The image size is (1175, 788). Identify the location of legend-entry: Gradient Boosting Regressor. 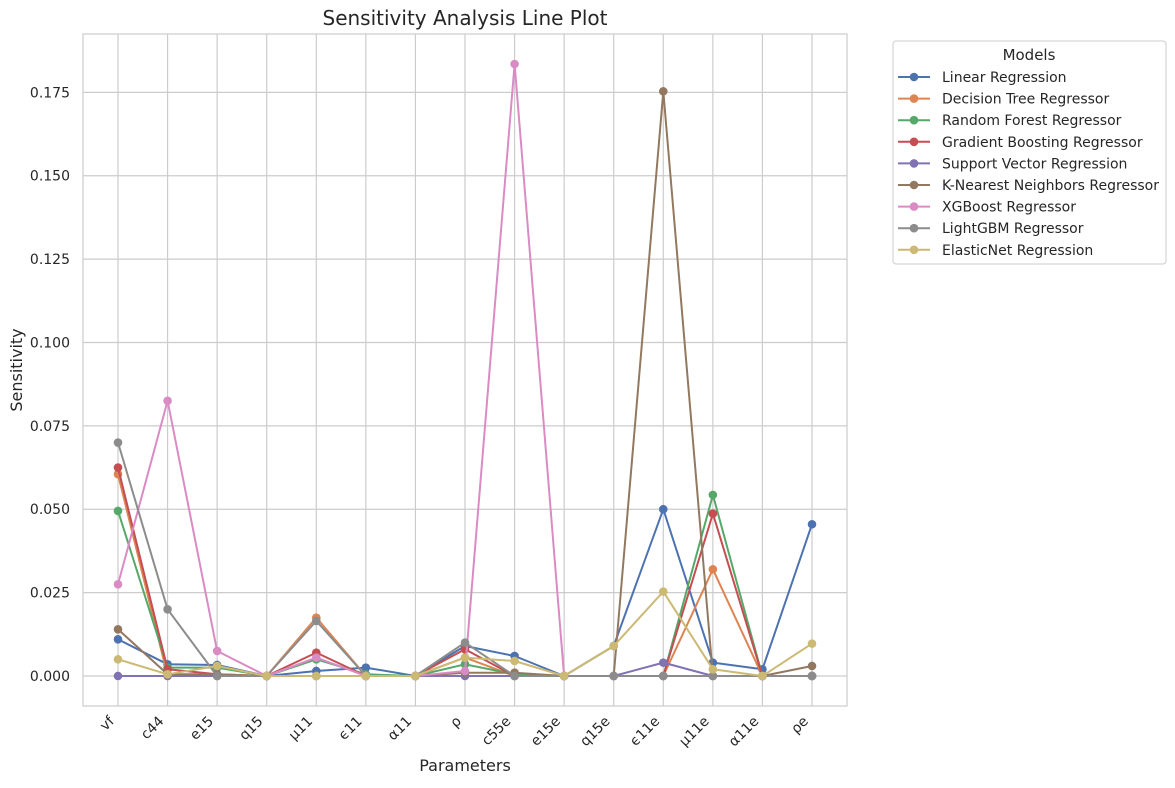
(1020, 143).